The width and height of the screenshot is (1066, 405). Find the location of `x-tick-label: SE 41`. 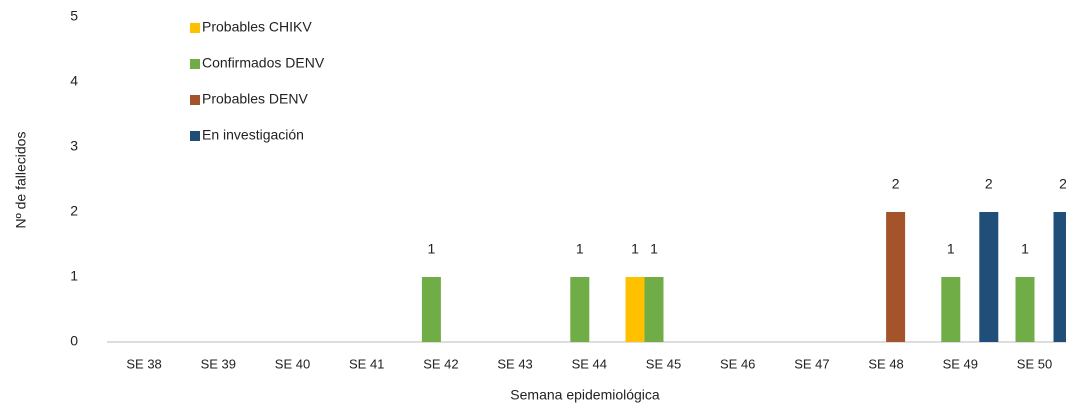

x-tick-label: SE 41 is located at coordinates (366, 363).